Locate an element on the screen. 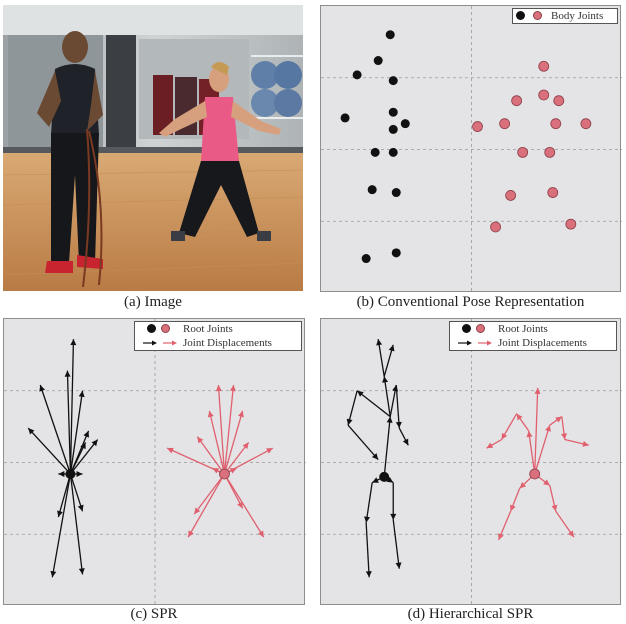  root-joint-black-marker is located at coordinates (151, 328).